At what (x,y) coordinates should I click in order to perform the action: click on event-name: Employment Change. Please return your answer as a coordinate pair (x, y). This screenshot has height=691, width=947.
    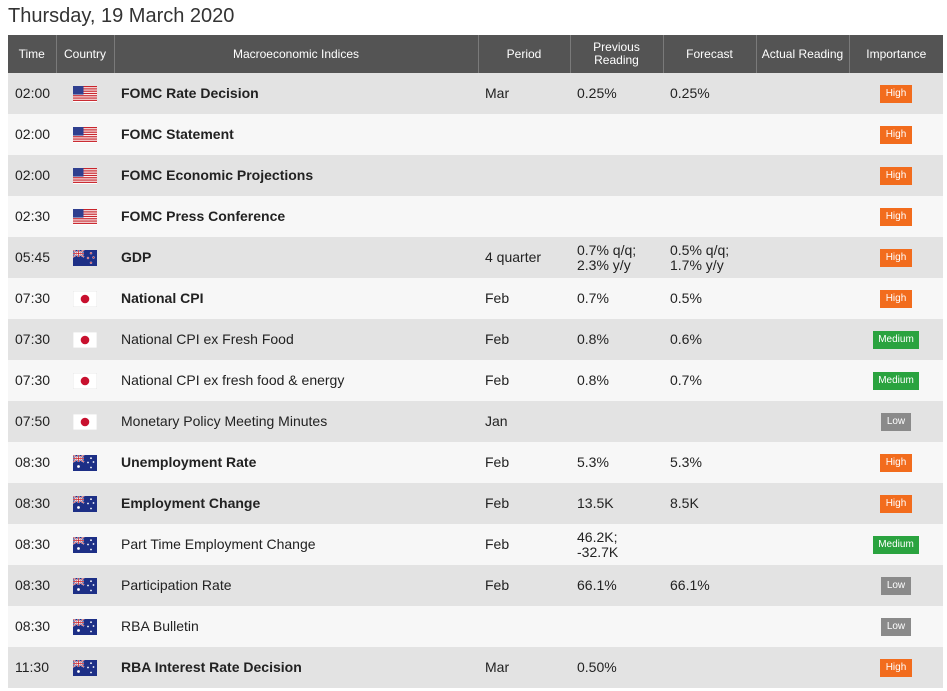
    Looking at the image, I should click on (191, 503).